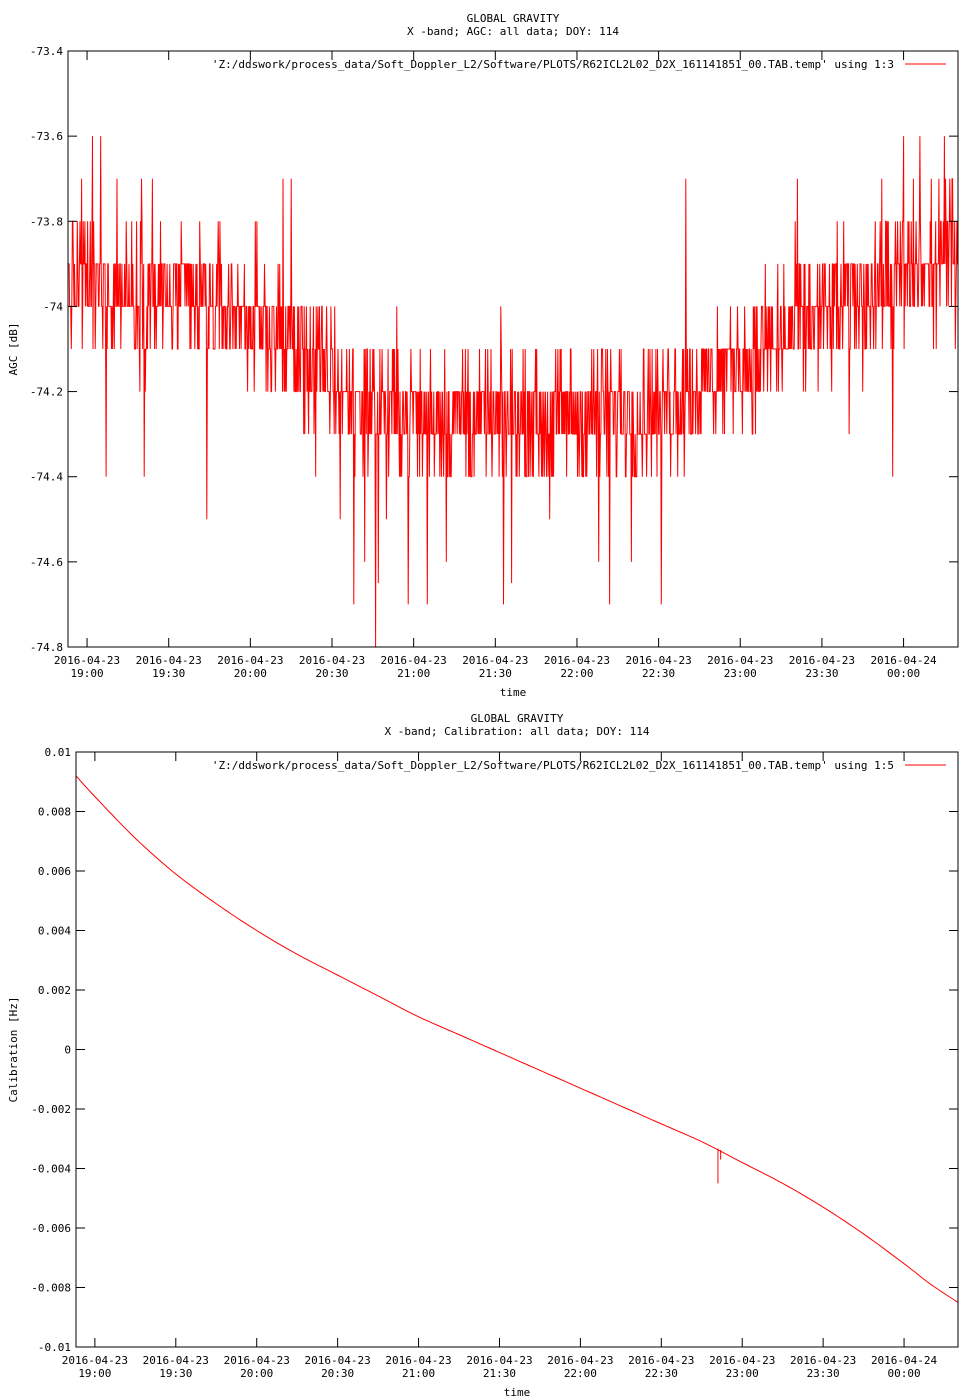 This screenshot has width=980, height=1400. Describe the element at coordinates (46, 562) in the screenshot. I see `y-tick-label: -74.6` at that location.